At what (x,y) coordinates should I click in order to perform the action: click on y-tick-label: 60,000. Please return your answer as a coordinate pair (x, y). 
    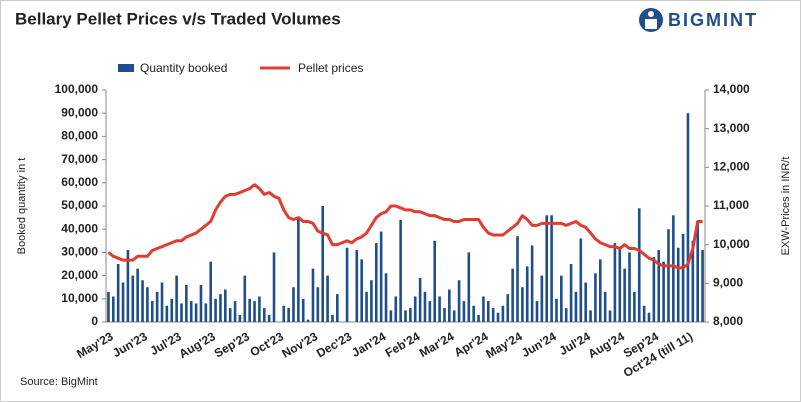
    Looking at the image, I should click on (79, 182).